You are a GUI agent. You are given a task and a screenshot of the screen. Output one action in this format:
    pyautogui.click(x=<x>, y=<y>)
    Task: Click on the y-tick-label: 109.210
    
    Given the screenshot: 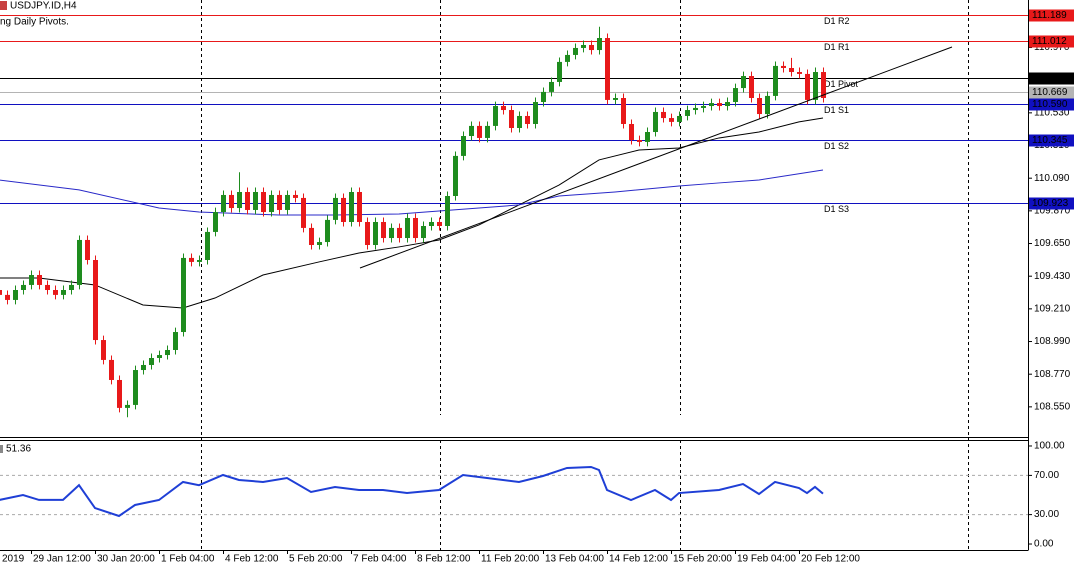 What is the action you would take?
    pyautogui.click(x=1052, y=308)
    